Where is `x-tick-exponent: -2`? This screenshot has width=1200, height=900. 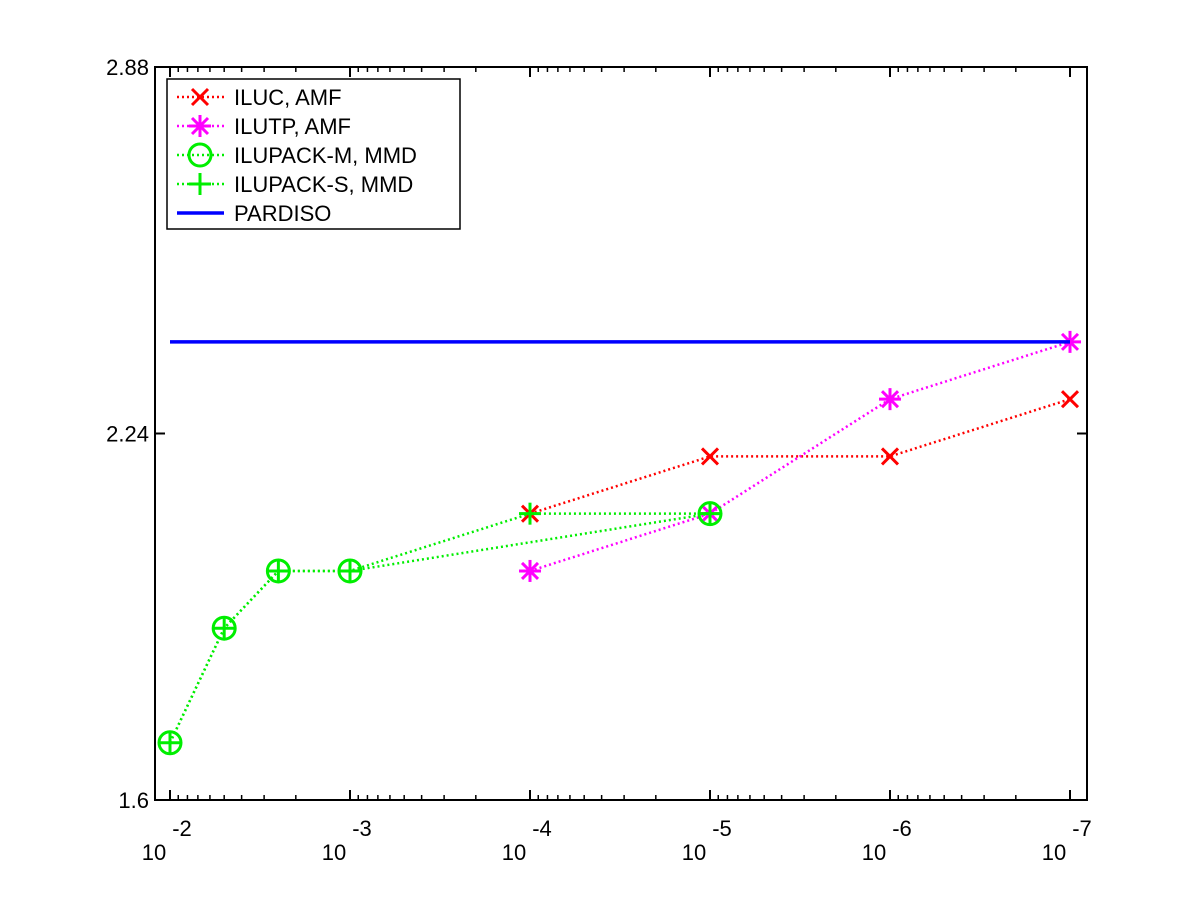
x-tick-exponent: -2 is located at coordinates (182, 828).